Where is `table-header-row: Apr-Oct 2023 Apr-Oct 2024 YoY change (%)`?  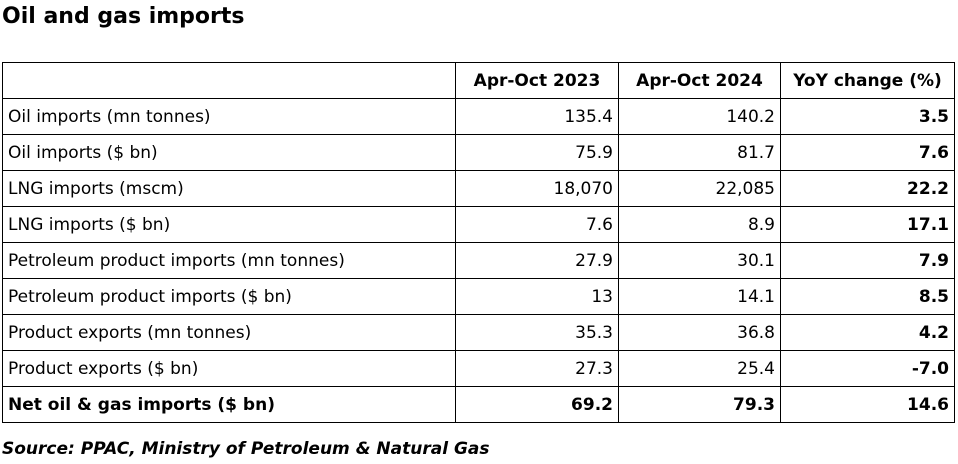 table-header-row: Apr-Oct 2023 Apr-Oct 2024 YoY change (%) is located at coordinates (478, 80).